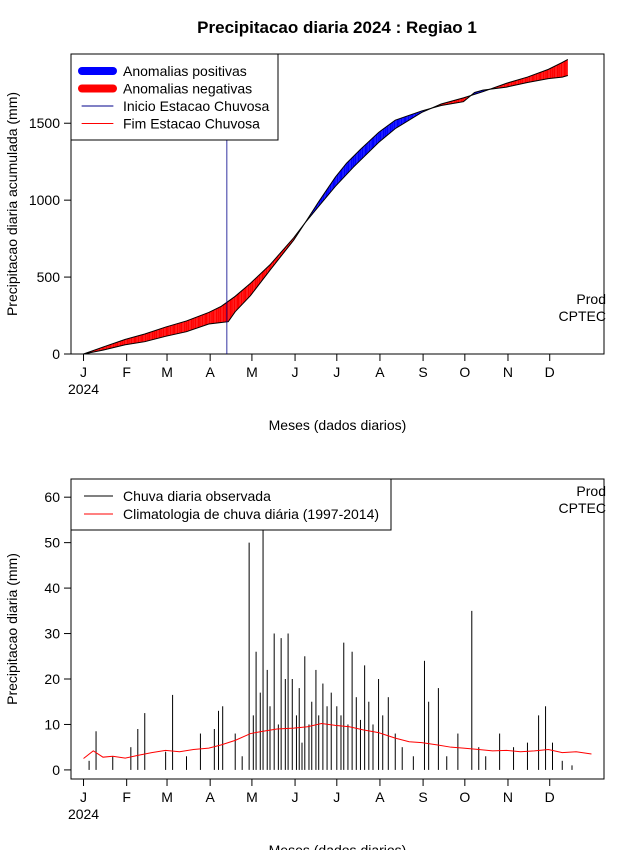  What do you see at coordinates (337, 27) in the screenshot?
I see `figure-title: Precipitacao diaria 2024 : Regiao 1` at bounding box center [337, 27].